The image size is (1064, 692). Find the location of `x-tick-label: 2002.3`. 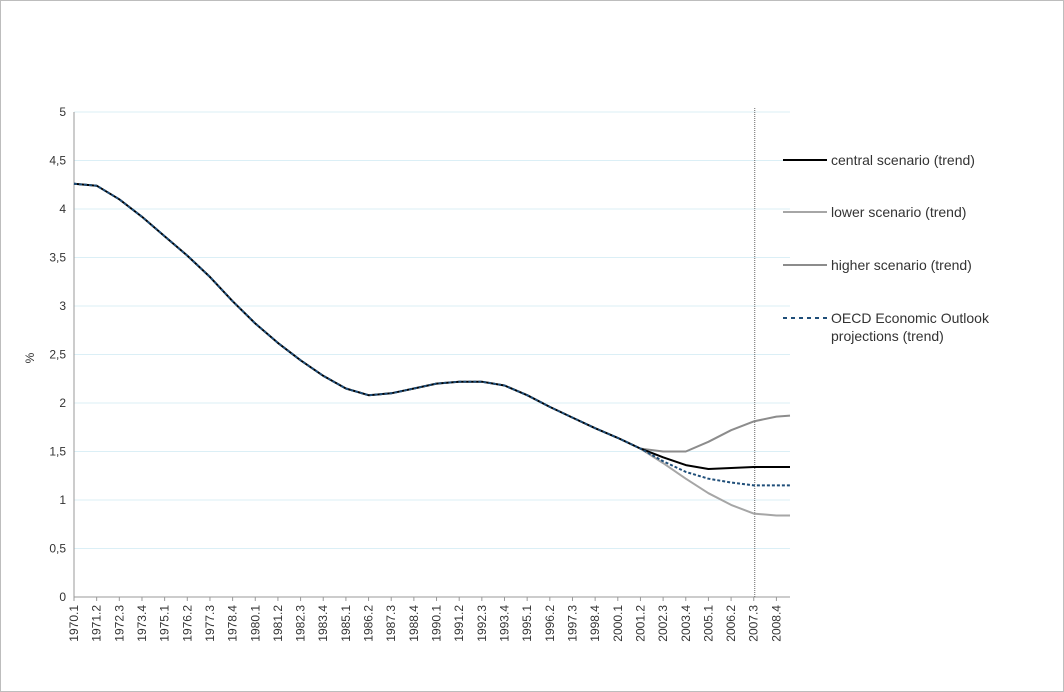

x-tick-label: 2002.3 is located at coordinates (663, 623).